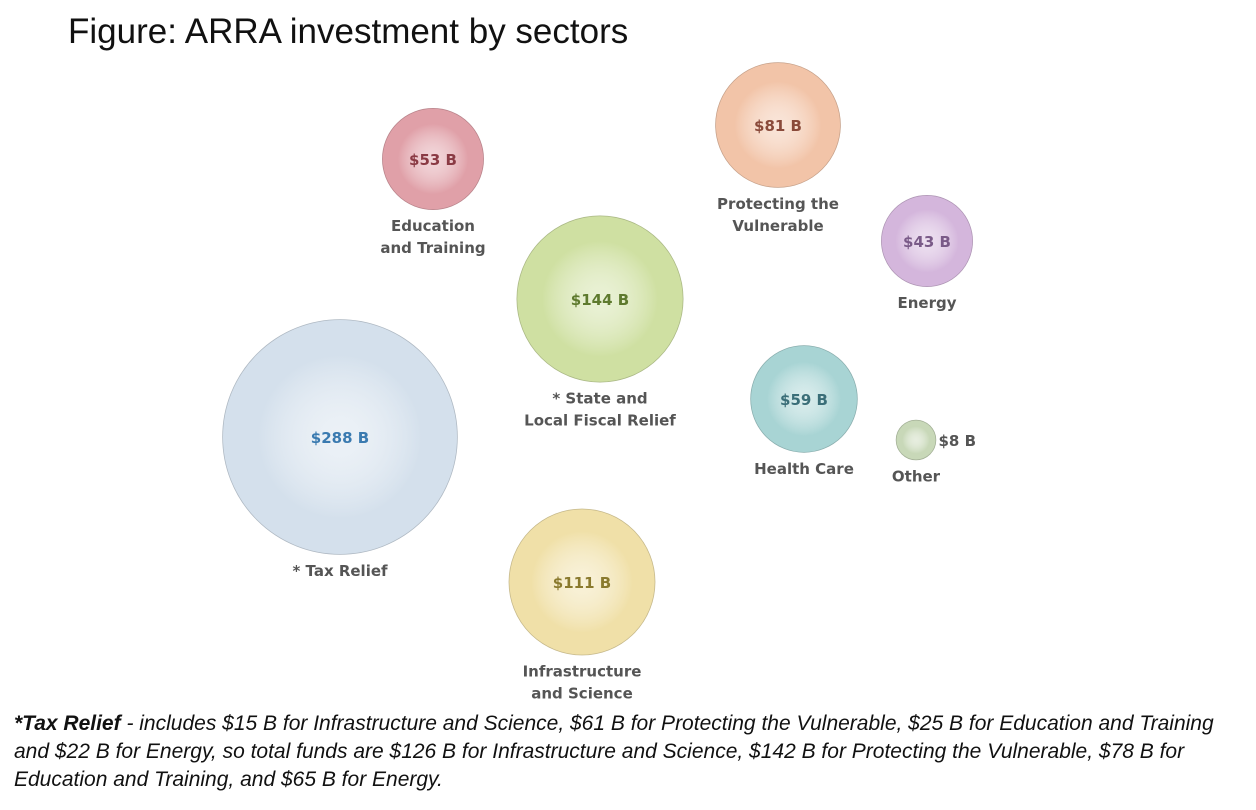  Describe the element at coordinates (958, 441) in the screenshot. I see `bubble-value-label: $8 B` at that location.